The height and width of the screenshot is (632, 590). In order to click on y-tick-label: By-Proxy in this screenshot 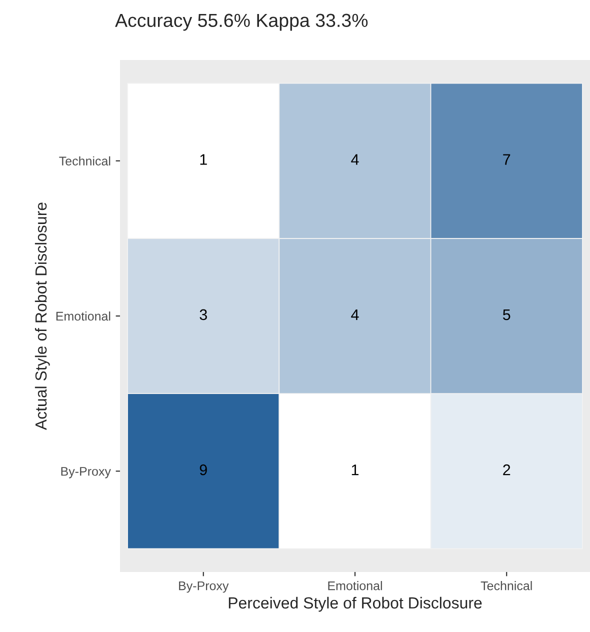, I will do `click(86, 472)`.